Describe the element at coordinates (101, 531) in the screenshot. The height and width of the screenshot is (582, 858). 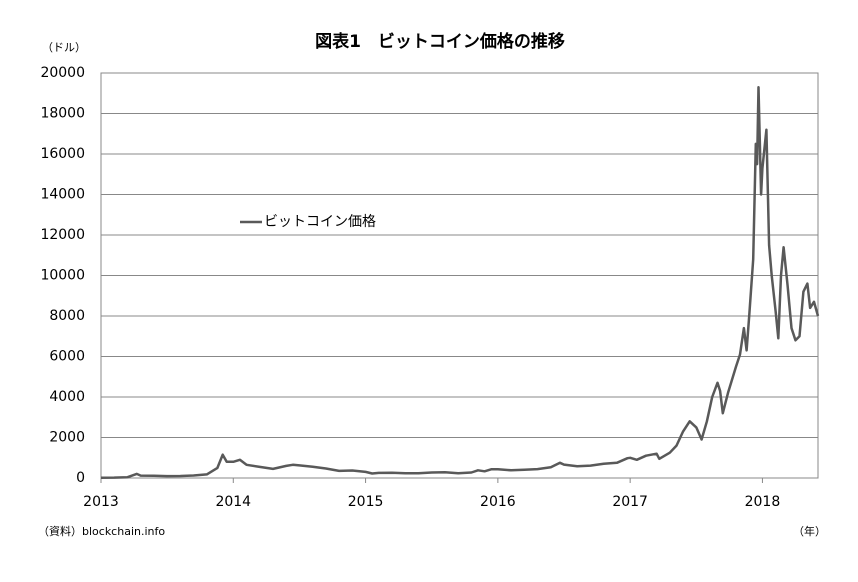
I see `source-note: （資料）blockchain.info` at that location.